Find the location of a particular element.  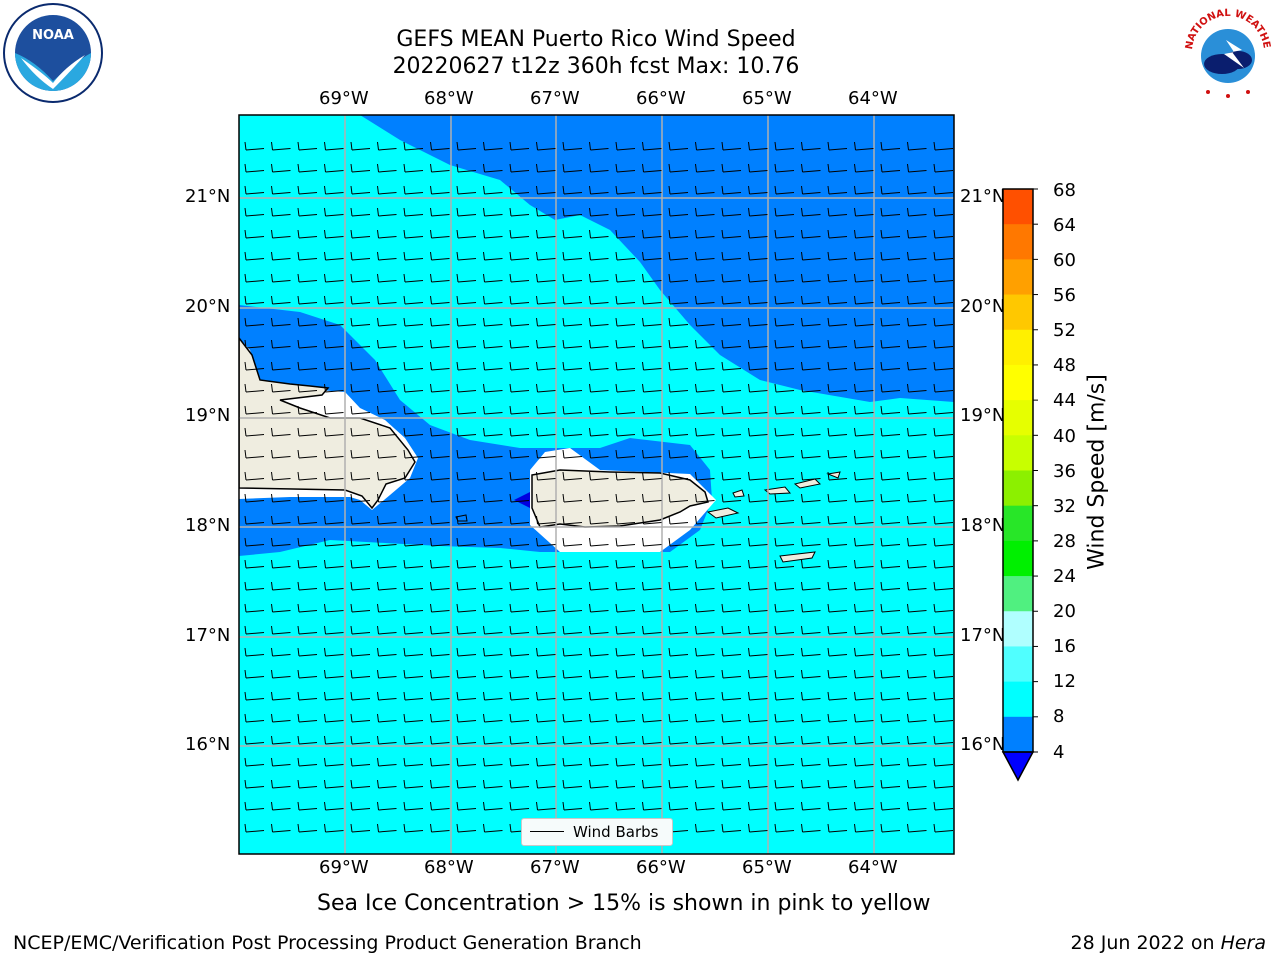

wind-barbs-legend: Wind Barbs is located at coordinates (597, 832).